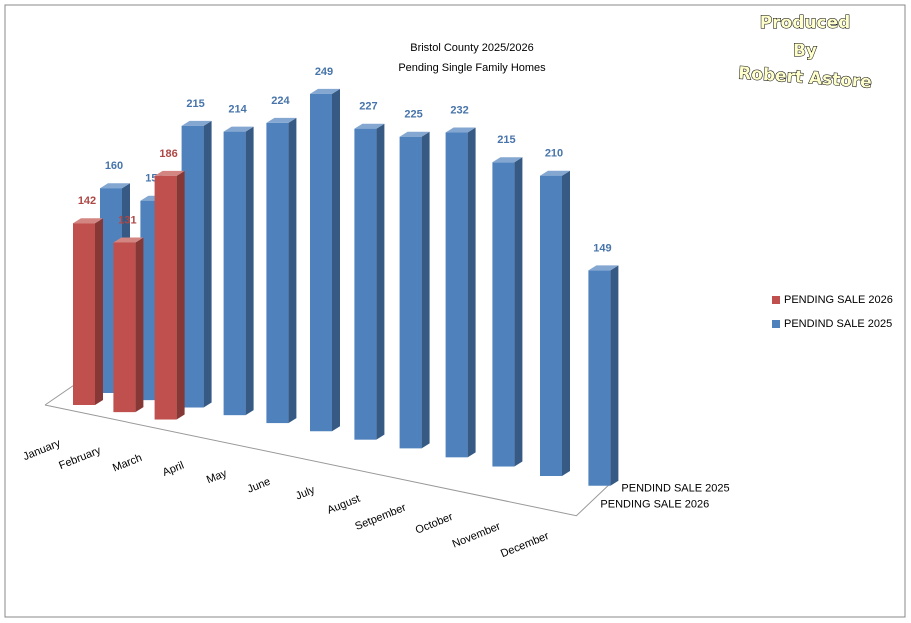 The image size is (911, 623). Describe the element at coordinates (168, 154) in the screenshot. I see `value-label: 186` at that location.